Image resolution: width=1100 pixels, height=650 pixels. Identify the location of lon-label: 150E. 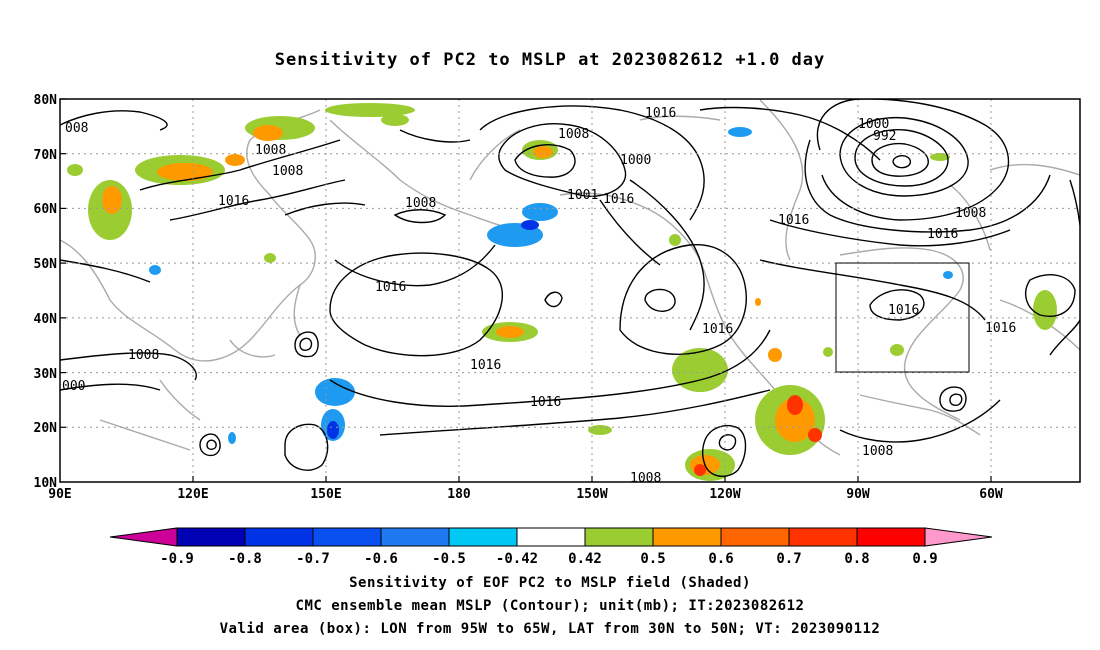
(325, 494).